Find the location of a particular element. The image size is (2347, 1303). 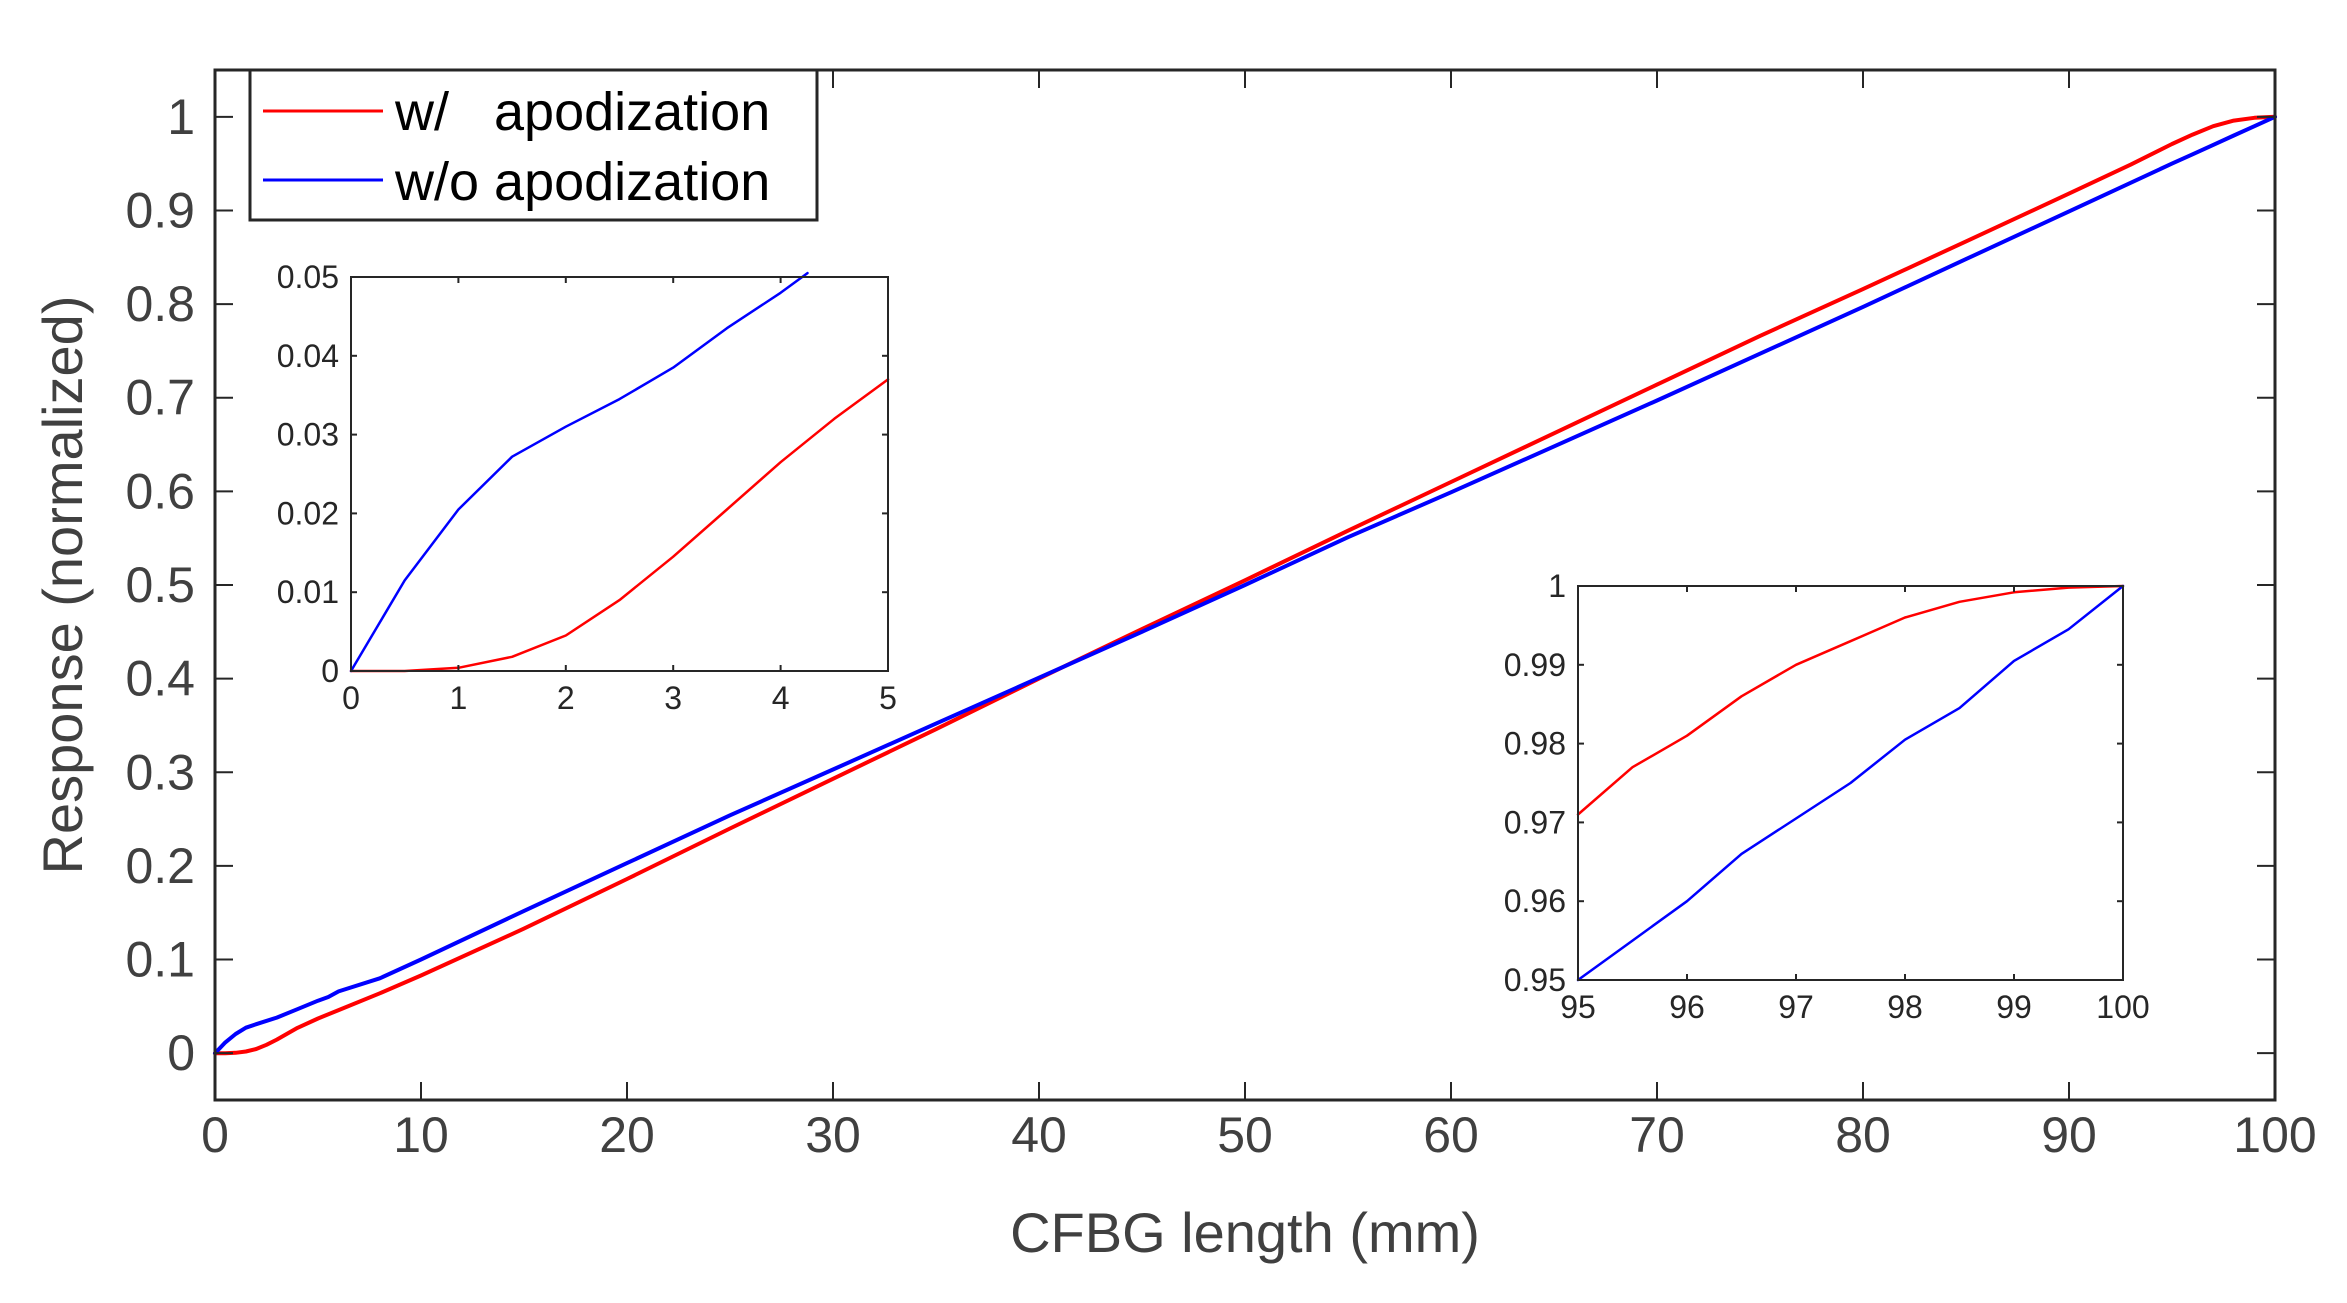

main-xtick-label: 0 is located at coordinates (215, 1135).